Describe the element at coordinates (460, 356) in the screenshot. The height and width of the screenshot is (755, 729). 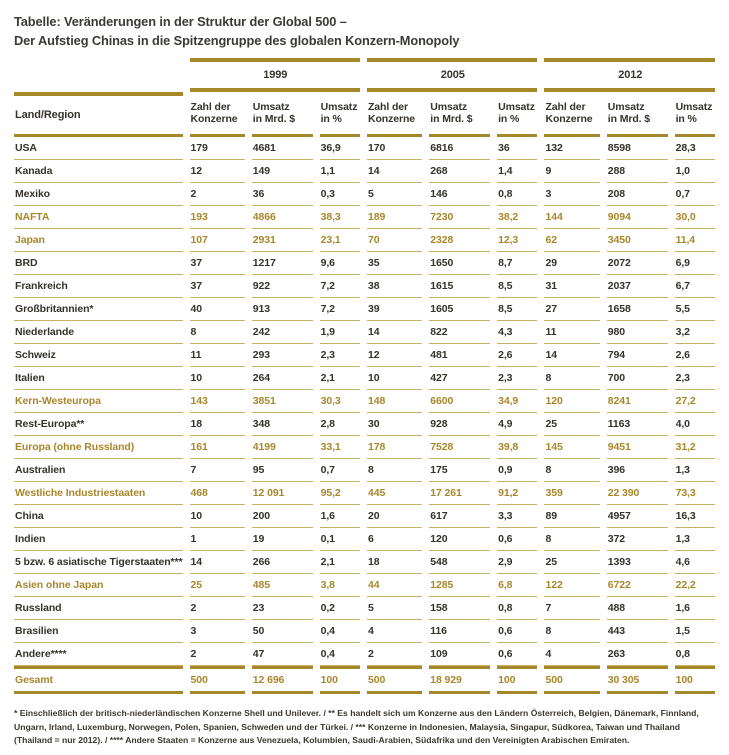
I see `cell: 481` at that location.